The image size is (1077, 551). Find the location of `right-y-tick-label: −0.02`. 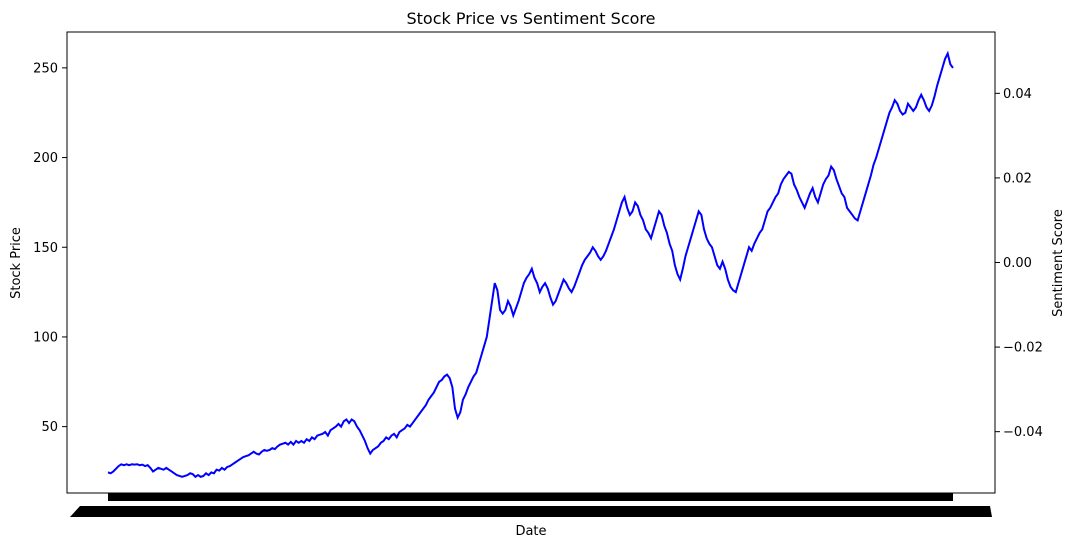

right-y-tick-label: −0.02 is located at coordinates (1023, 348).